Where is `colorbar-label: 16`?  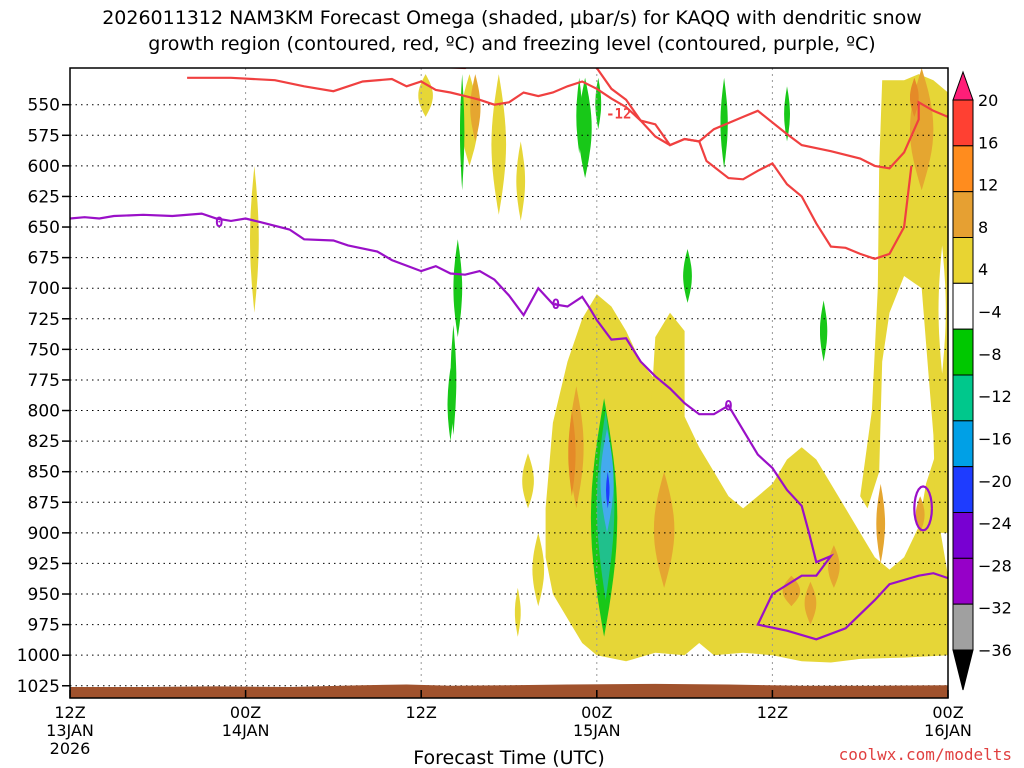 colorbar-label: 16 is located at coordinates (988, 142).